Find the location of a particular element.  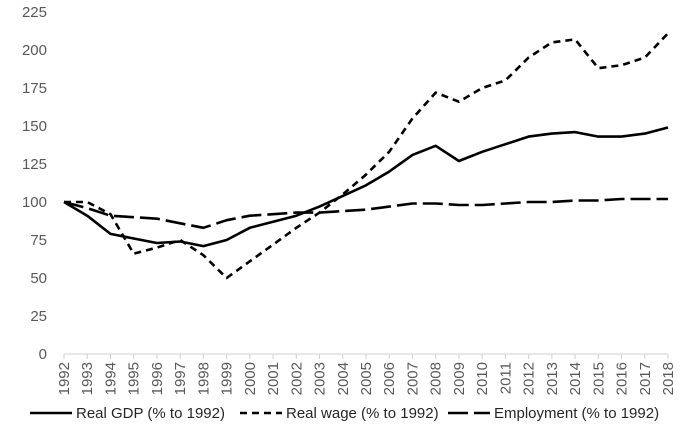

x-tick-label: 2014 is located at coordinates (575, 378).